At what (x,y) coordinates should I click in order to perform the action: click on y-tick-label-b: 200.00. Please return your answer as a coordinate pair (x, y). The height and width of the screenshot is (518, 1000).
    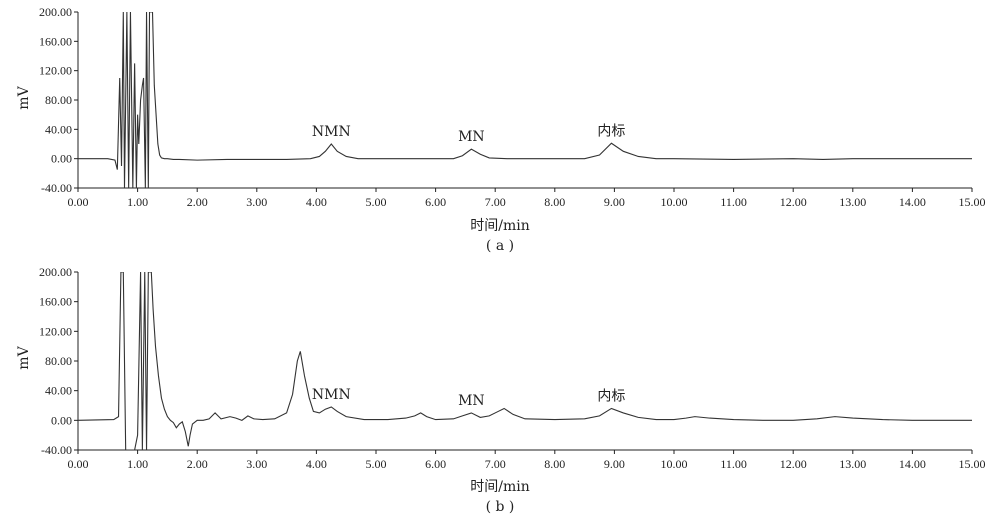
    Looking at the image, I should click on (55, 272).